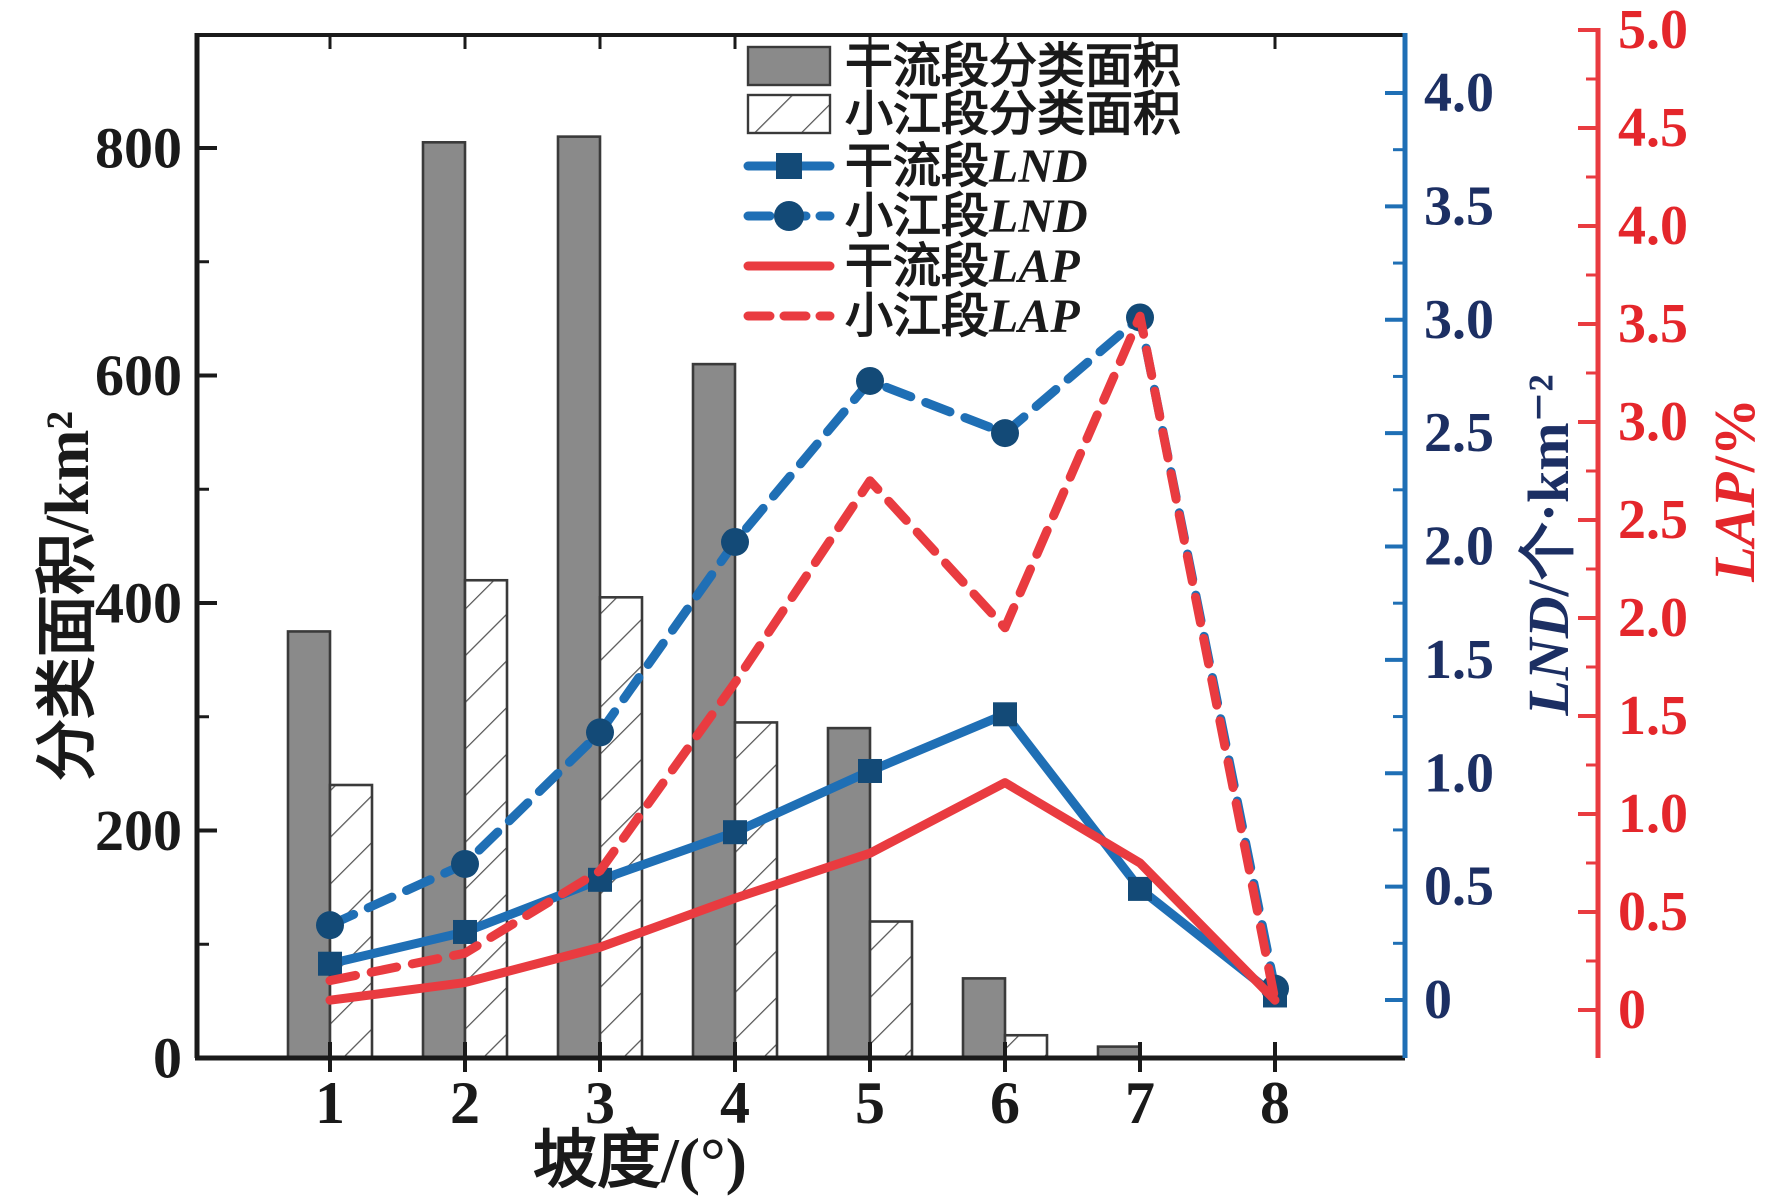 The image size is (1772, 1202). I want to click on lnd-axis-tick-label: 3.5, so click(1459, 206).